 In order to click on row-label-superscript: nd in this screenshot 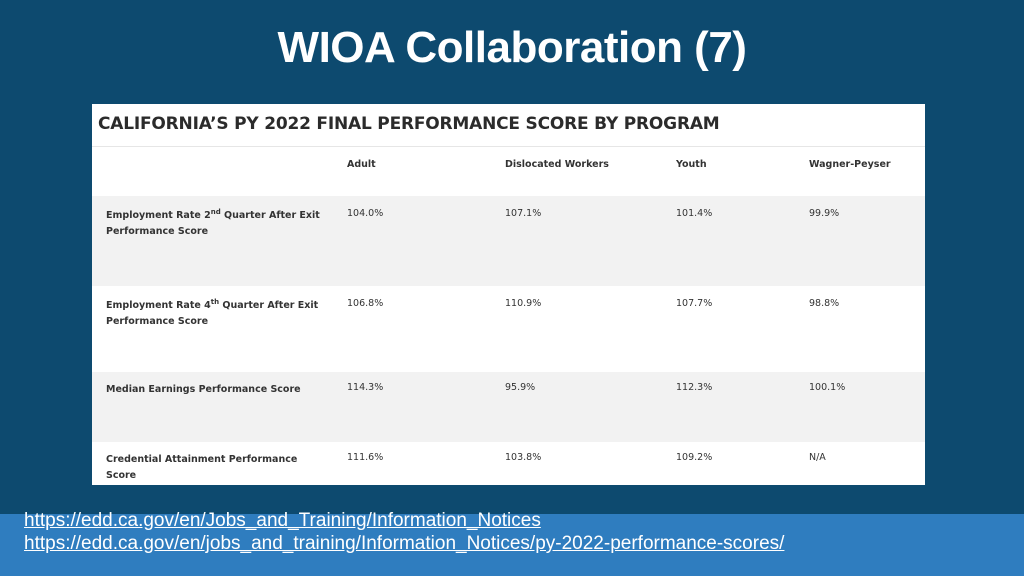, I will do `click(215, 212)`.